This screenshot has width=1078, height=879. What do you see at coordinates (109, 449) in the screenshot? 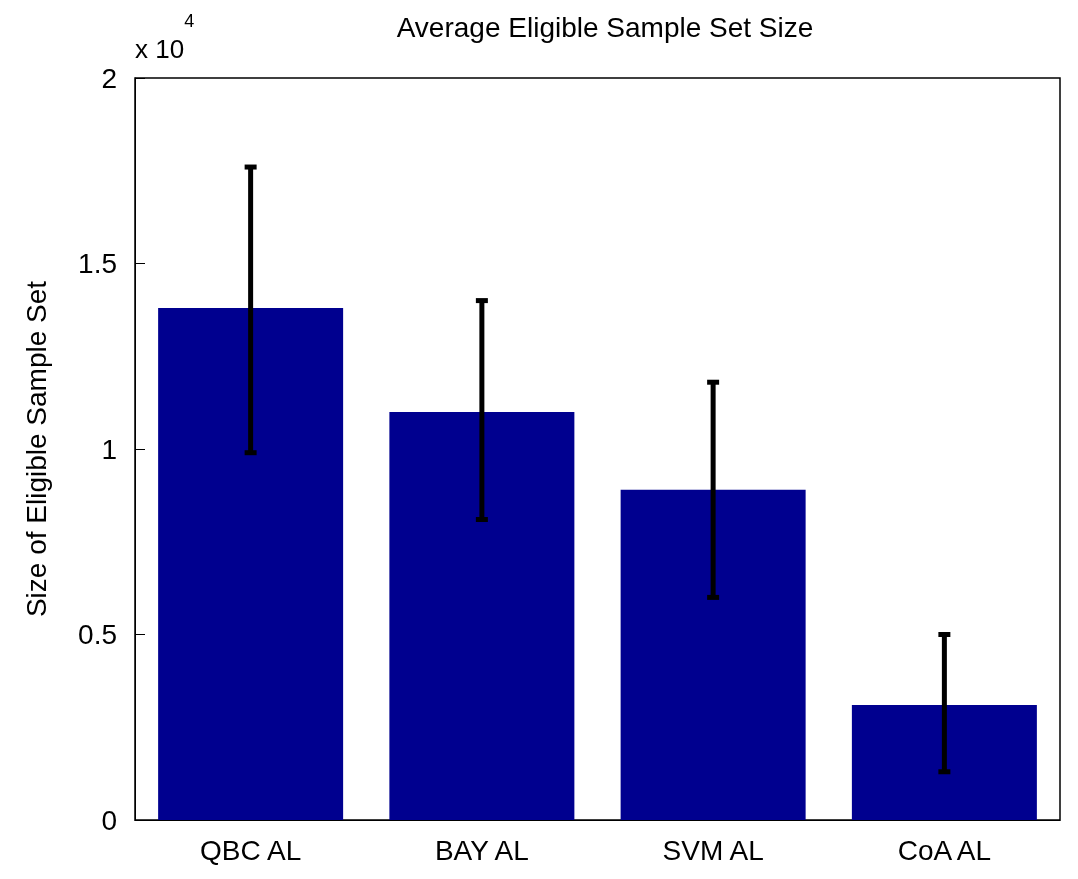
I see `y-tick-label: 1` at bounding box center [109, 449].